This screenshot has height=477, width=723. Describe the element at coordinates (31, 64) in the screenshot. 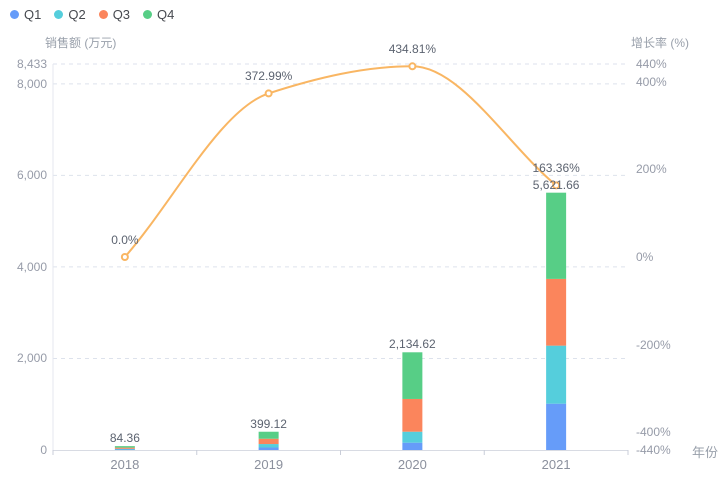

I see `left-axis-tick-label: 8,433` at that location.